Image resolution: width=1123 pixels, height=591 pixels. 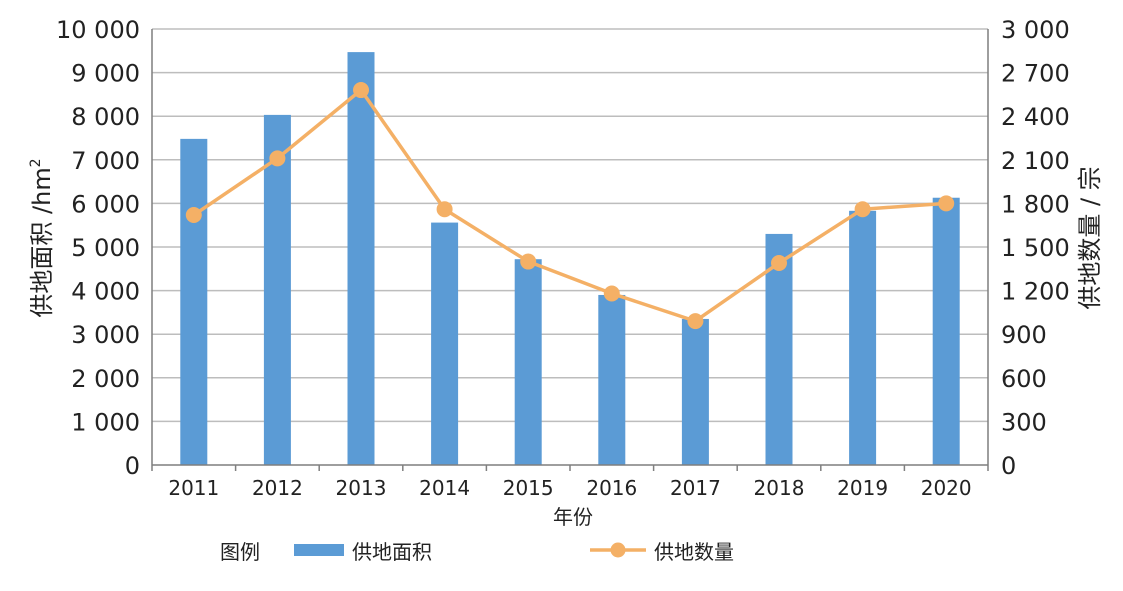 What do you see at coordinates (277, 488) in the screenshot?
I see `x-tick-label: 2012` at bounding box center [277, 488].